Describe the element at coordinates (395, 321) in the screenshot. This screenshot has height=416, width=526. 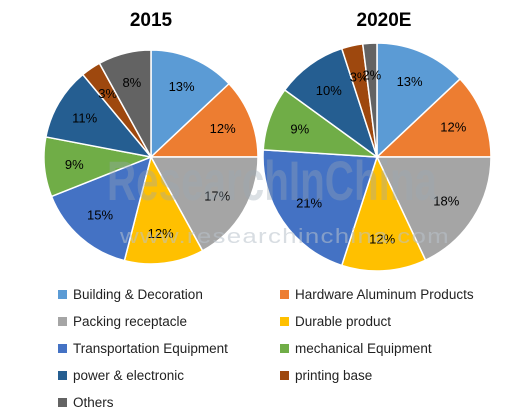
I see `legend-item-durable-product: Durable product` at that location.